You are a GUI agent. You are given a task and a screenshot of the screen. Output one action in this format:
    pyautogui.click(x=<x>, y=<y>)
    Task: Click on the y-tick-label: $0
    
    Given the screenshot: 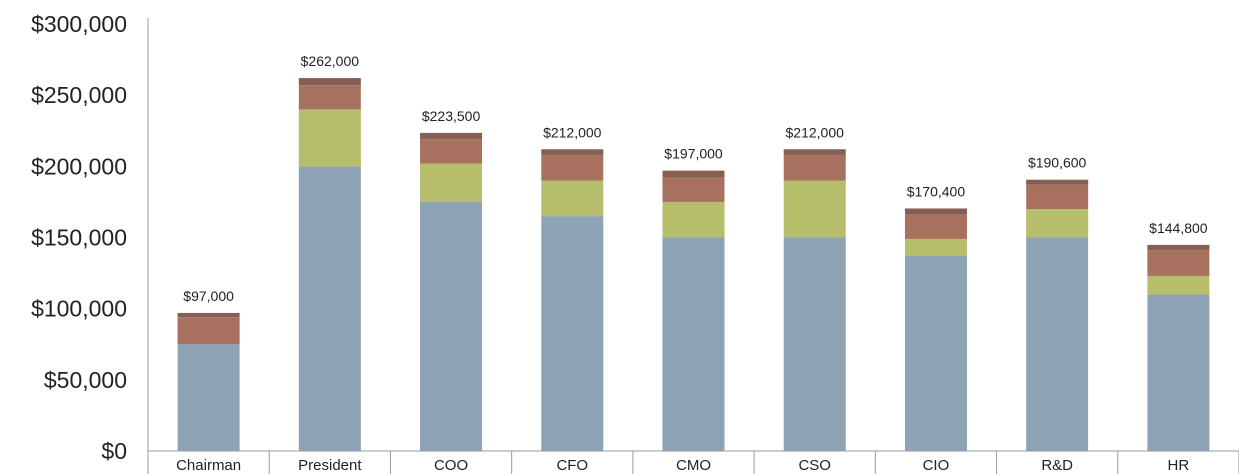 What is the action you would take?
    pyautogui.click(x=114, y=451)
    